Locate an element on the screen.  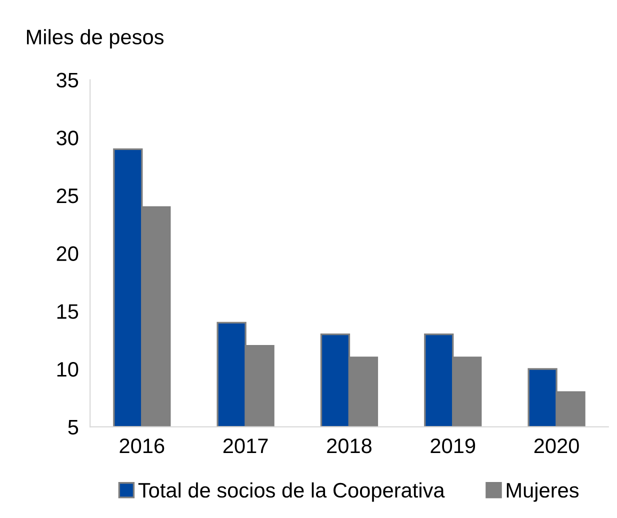
y-tick-label: 15 is located at coordinates (67, 311).